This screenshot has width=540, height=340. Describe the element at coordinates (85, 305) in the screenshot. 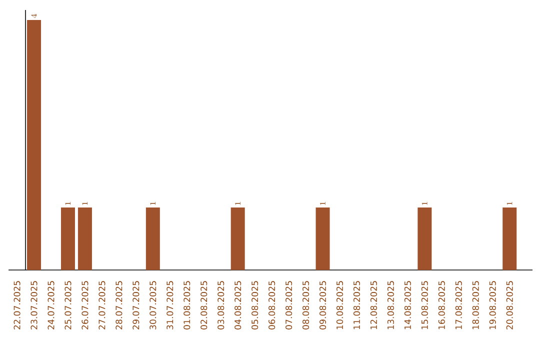

I see `x-tick-label: 26.07.2025` at that location.